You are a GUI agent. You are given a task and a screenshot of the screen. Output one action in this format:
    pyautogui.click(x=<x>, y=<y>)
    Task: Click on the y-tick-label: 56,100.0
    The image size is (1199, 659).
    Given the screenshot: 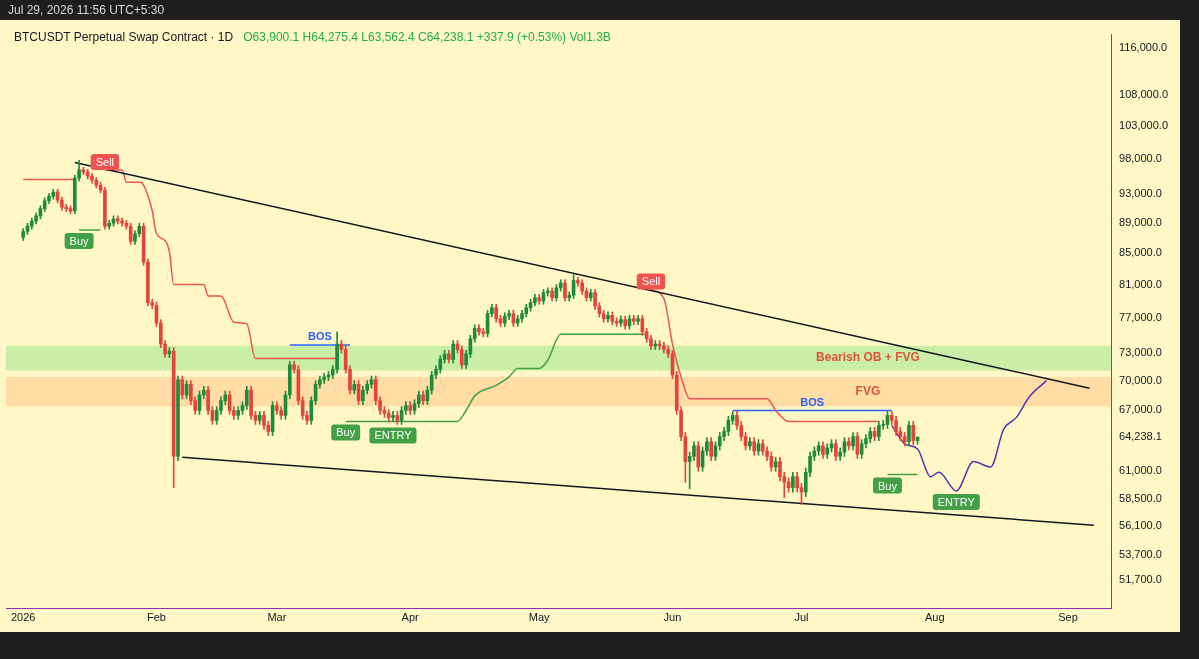 What is the action you would take?
    pyautogui.click(x=1140, y=525)
    